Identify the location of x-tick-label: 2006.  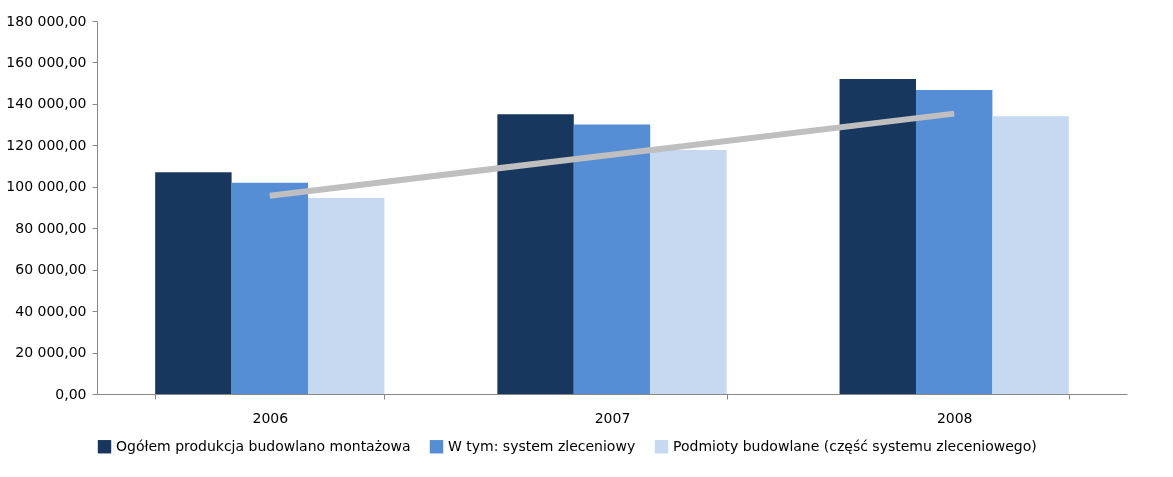
(270, 417).